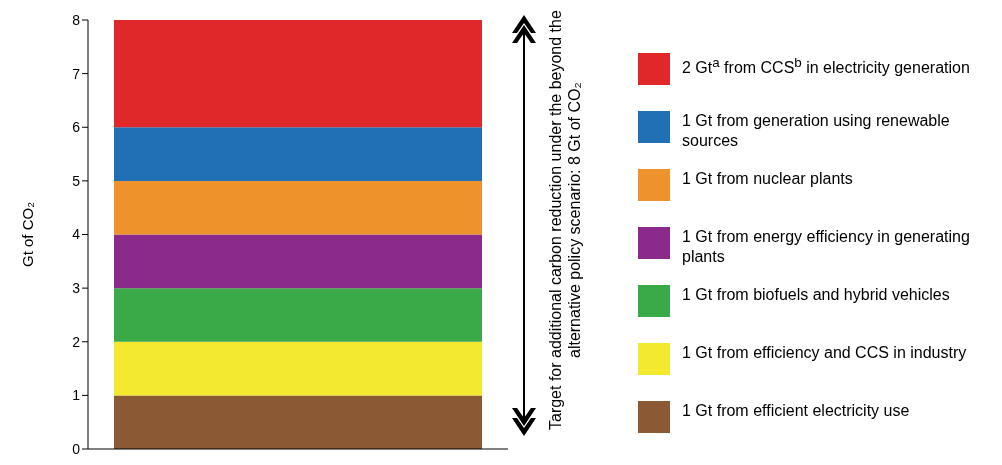 The height and width of the screenshot is (465, 1002). I want to click on y-tick-label: 7, so click(76, 73).